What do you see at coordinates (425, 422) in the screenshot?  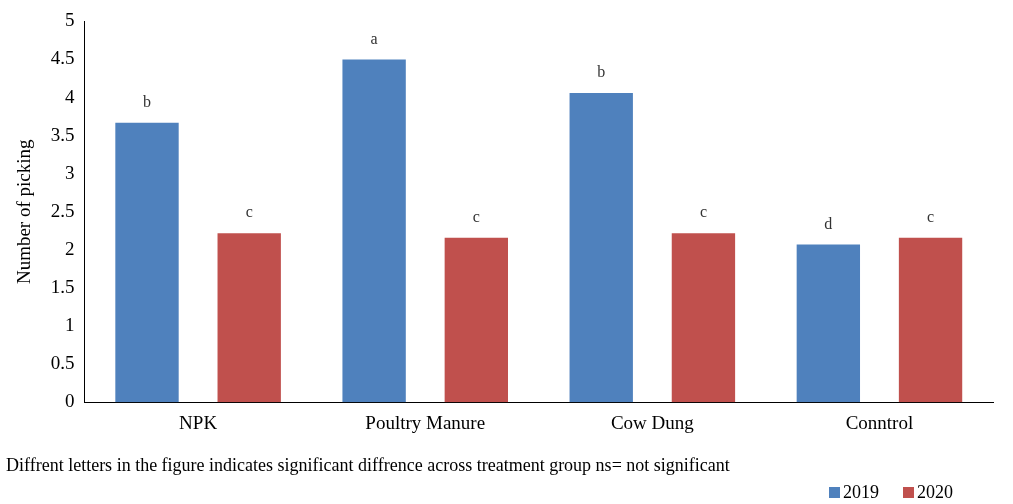 I see `x-tick-label: Poultry Manure` at bounding box center [425, 422].